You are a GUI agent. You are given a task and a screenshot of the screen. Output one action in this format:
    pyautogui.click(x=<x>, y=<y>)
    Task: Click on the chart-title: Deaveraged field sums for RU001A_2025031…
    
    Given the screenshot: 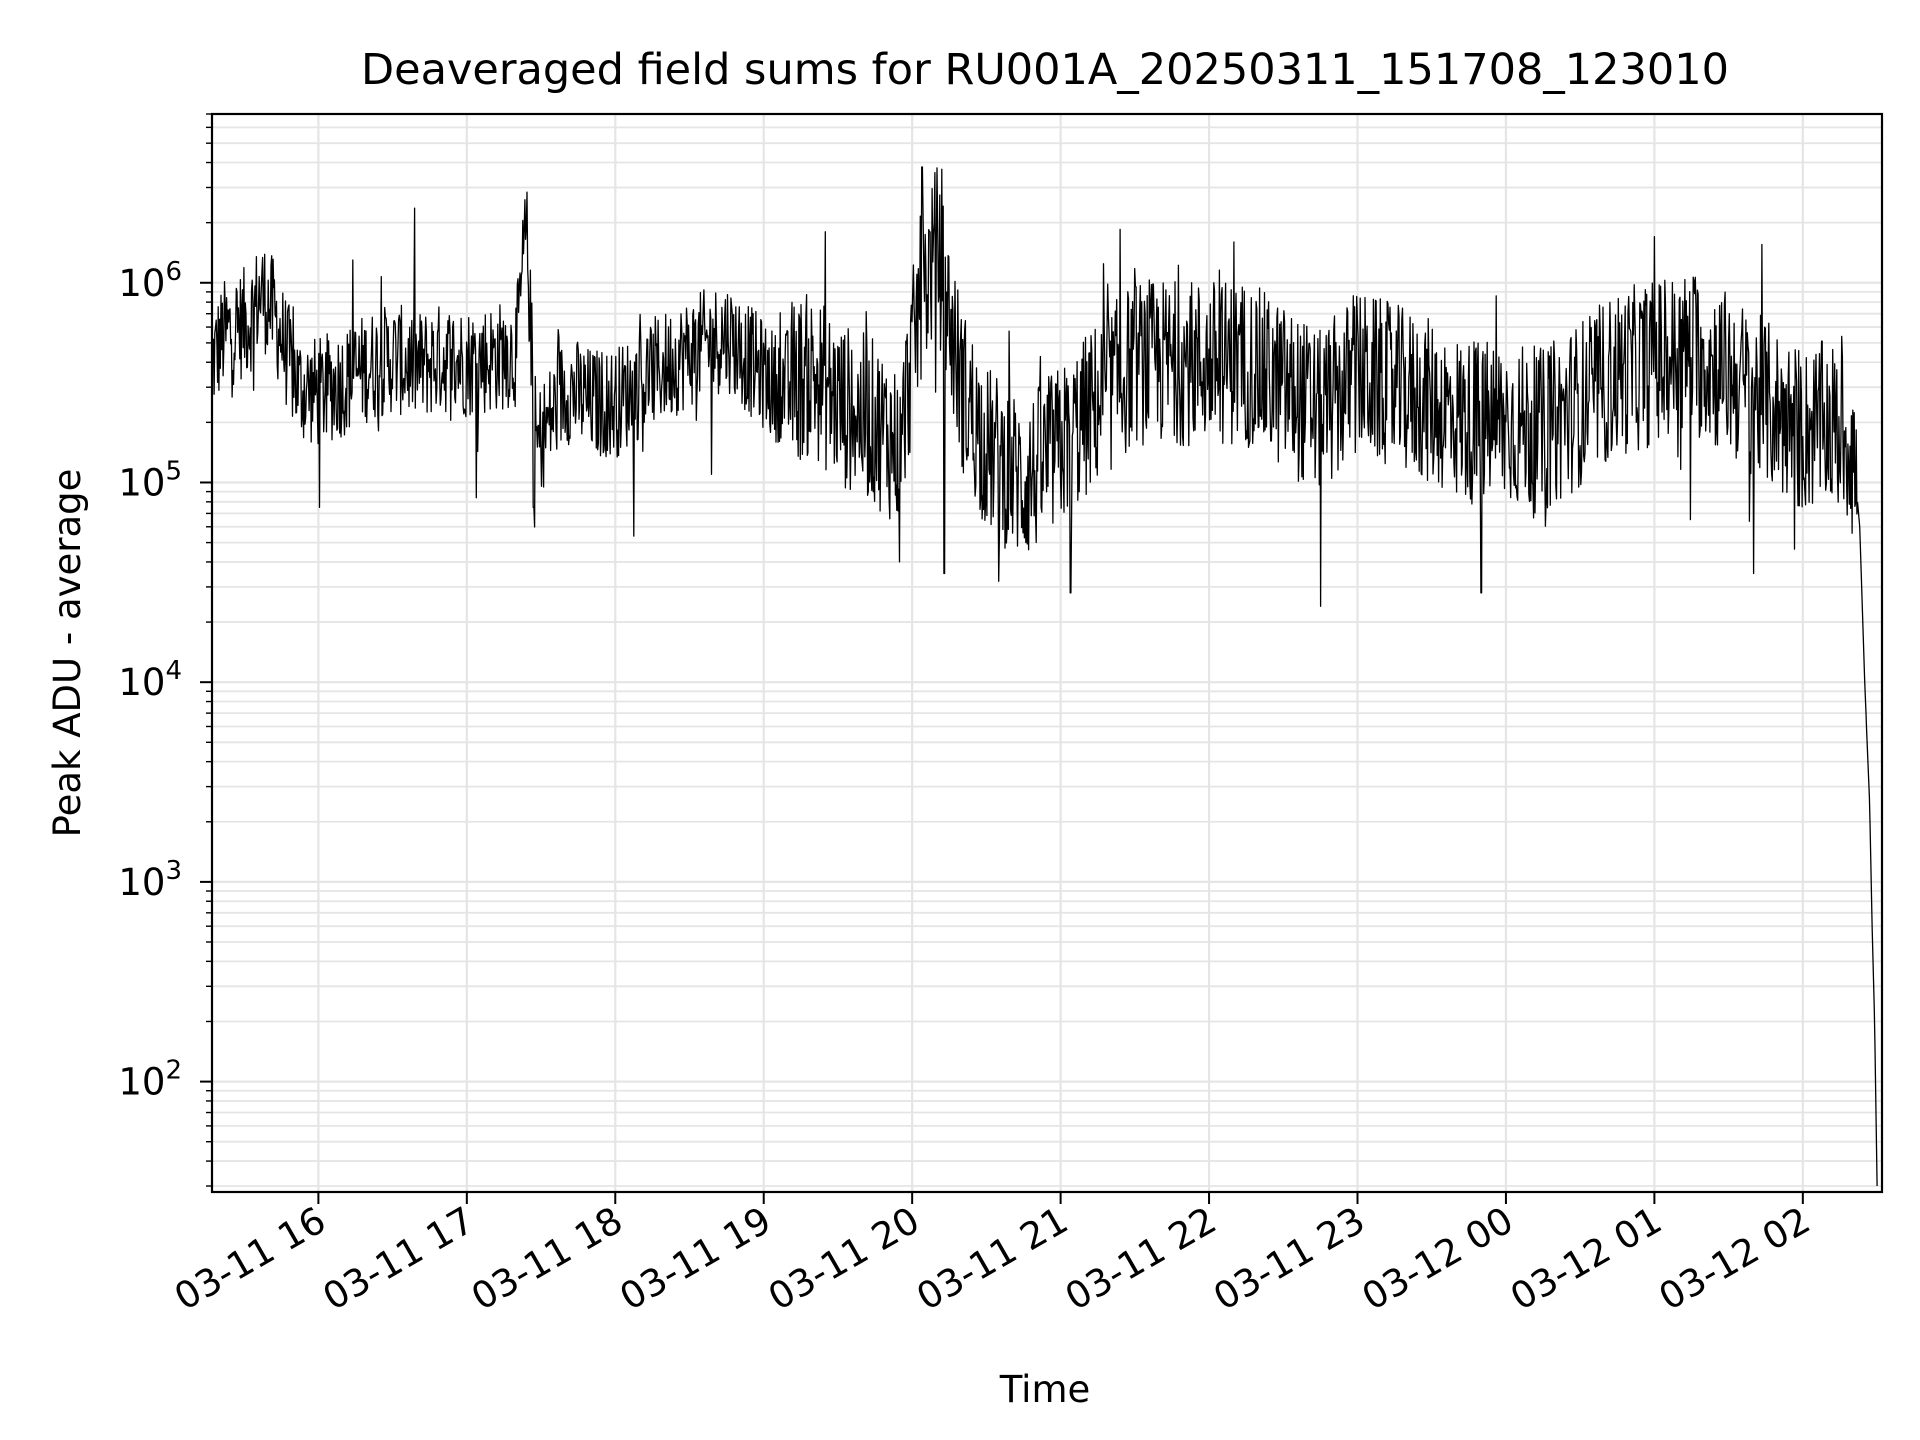 What is the action you would take?
    pyautogui.click(x=1045, y=70)
    